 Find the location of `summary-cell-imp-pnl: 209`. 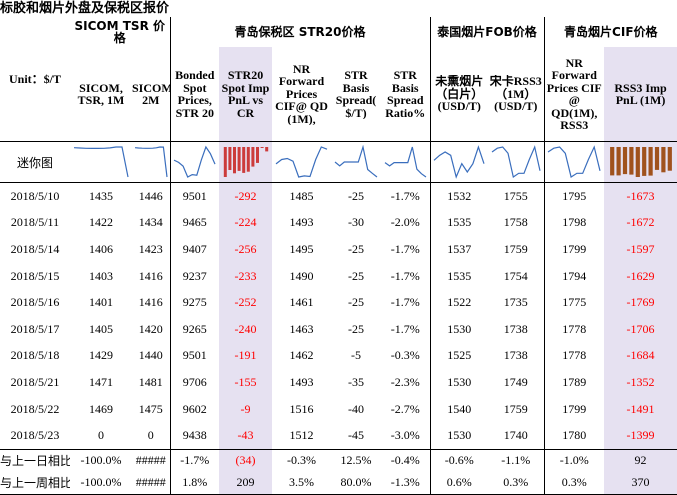

summary-cell-imp-pnl: 209 is located at coordinates (246, 483).